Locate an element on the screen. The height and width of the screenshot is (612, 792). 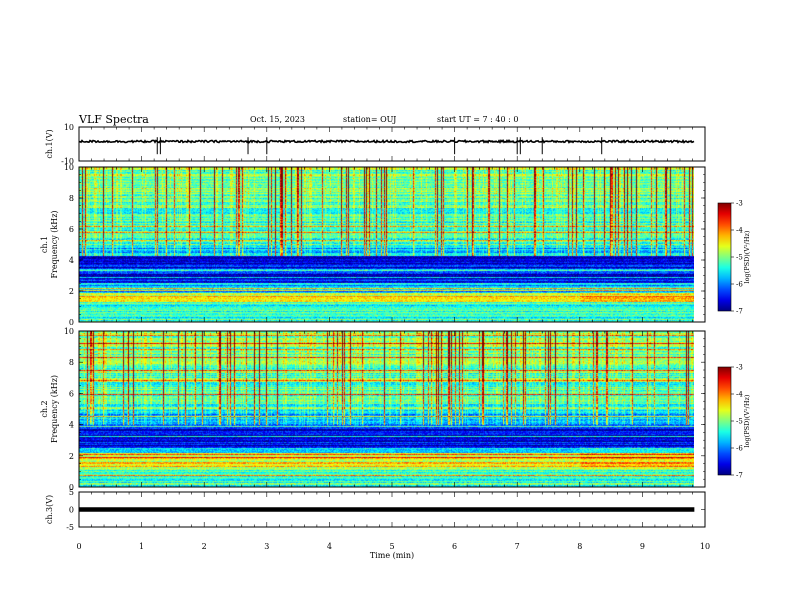
x-tick-label: 7 is located at coordinates (517, 546).